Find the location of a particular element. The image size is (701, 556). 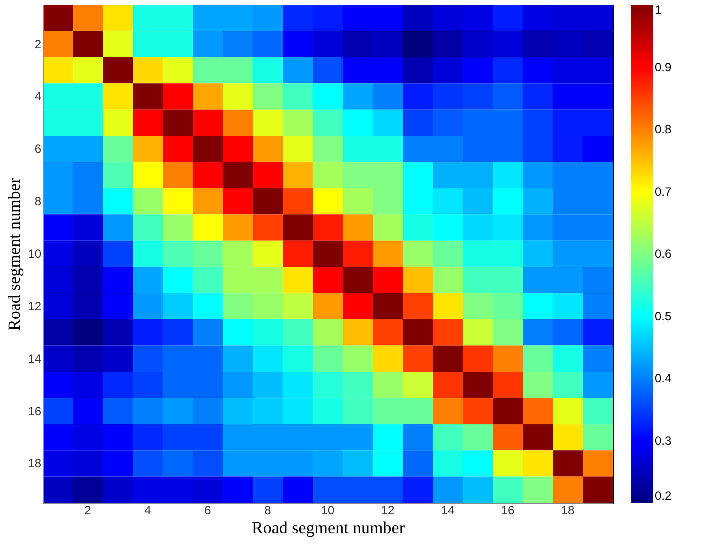

y-tick-label: 10 is located at coordinates (35, 254).